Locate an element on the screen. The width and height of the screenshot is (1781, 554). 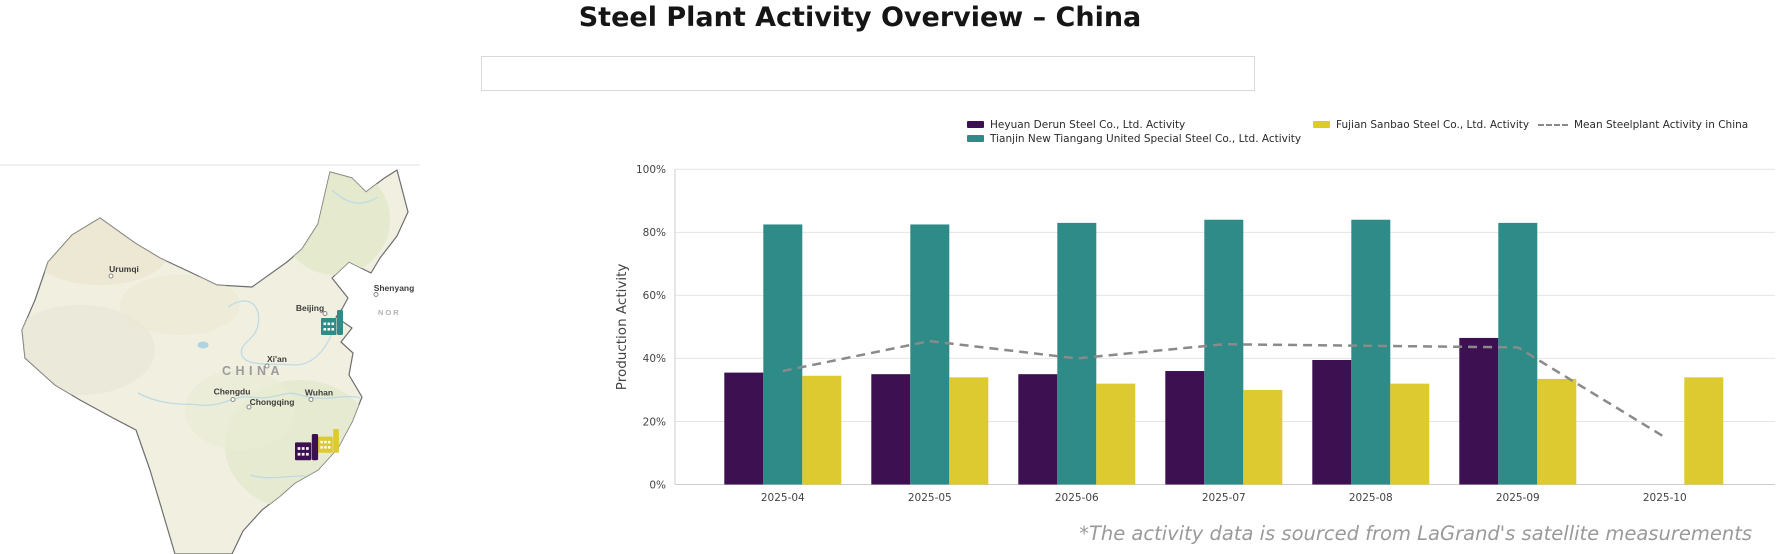
legend-label: Fujian Sanbao Steel Co., Ltd. Activity is located at coordinates (1433, 124).